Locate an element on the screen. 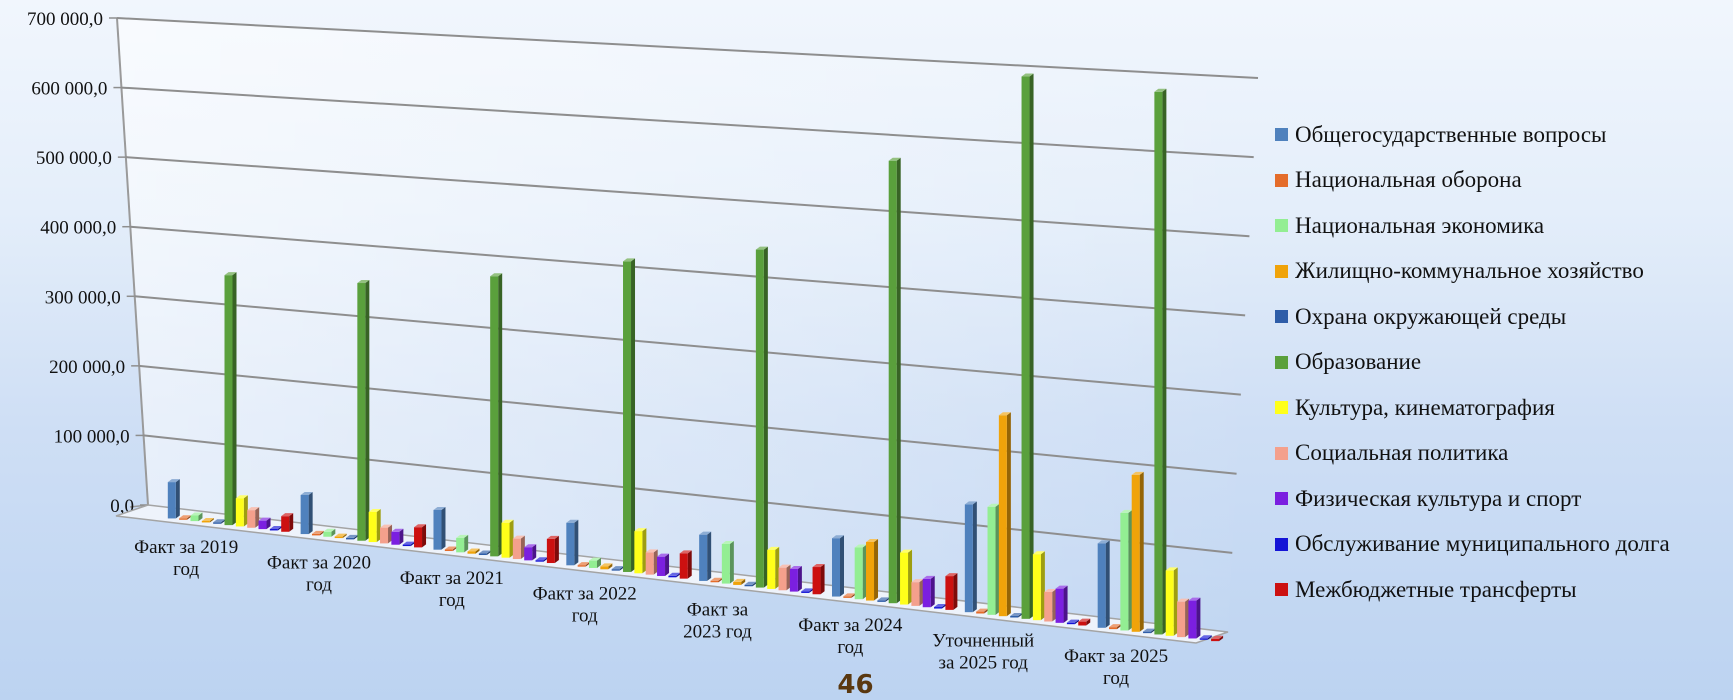 The width and height of the screenshot is (1733, 700). y-tick-label: 100 000,0 is located at coordinates (92, 436).